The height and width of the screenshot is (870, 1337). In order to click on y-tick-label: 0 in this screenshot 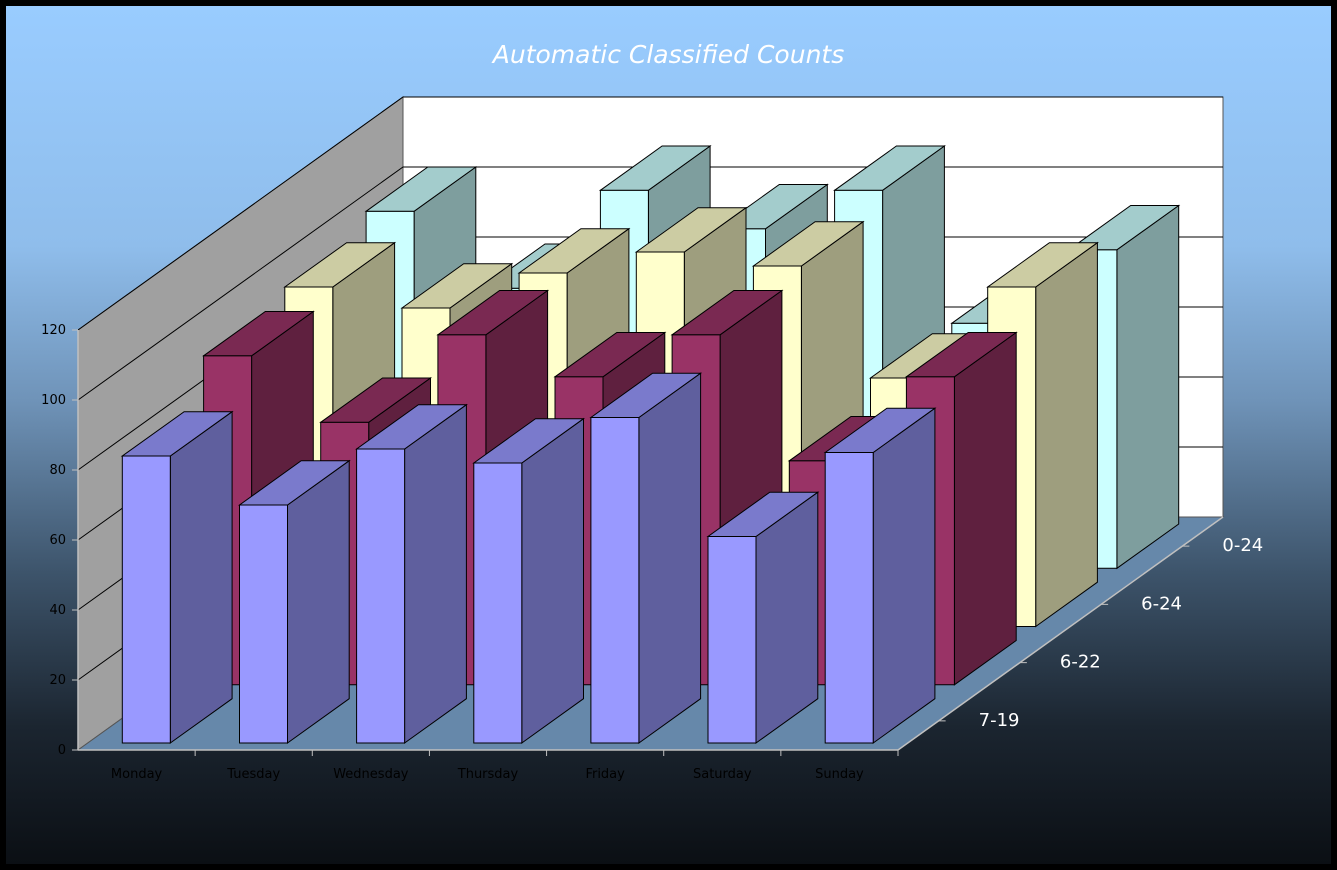, I will do `click(62, 750)`.